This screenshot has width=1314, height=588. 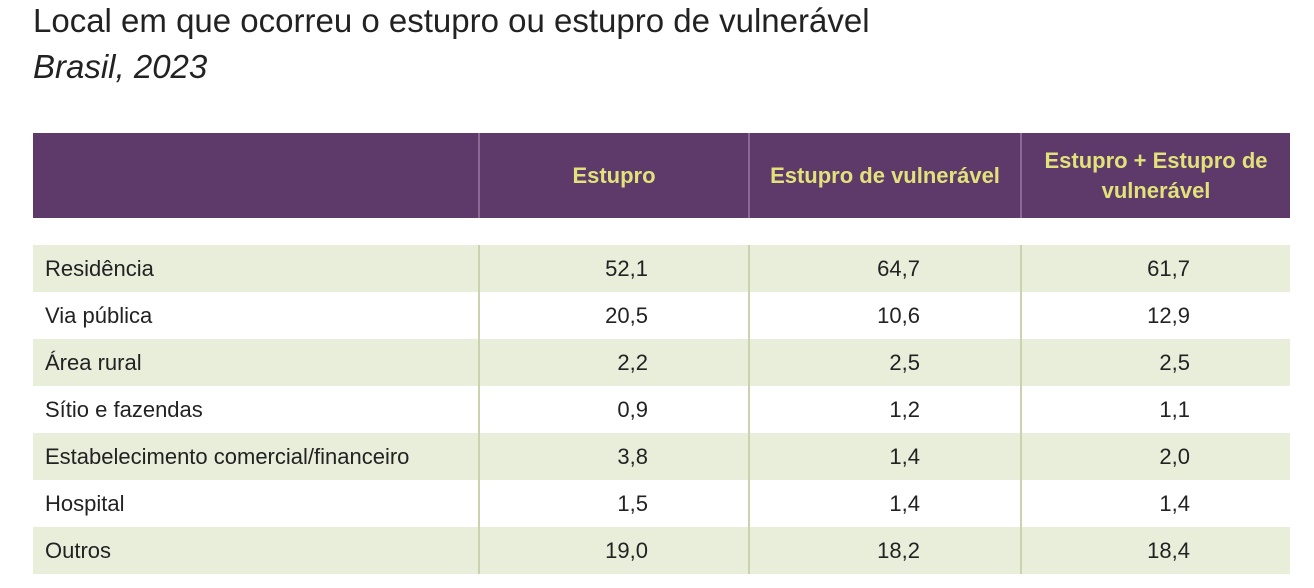 What do you see at coordinates (85, 503) in the screenshot?
I see `row-label: Hospital` at bounding box center [85, 503].